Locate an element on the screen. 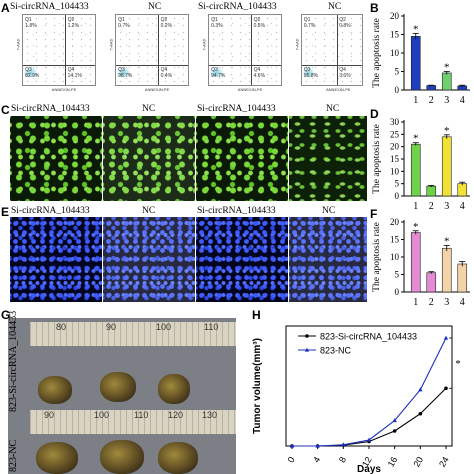  flow-quadrant-q4: Q4 3.6% is located at coordinates (345, 72).